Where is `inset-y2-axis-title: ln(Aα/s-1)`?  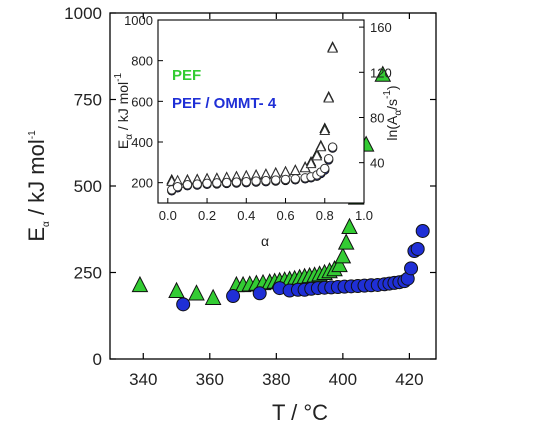
inset-y2-axis-title: ln(Aα/s-1) is located at coordinates (393, 112).